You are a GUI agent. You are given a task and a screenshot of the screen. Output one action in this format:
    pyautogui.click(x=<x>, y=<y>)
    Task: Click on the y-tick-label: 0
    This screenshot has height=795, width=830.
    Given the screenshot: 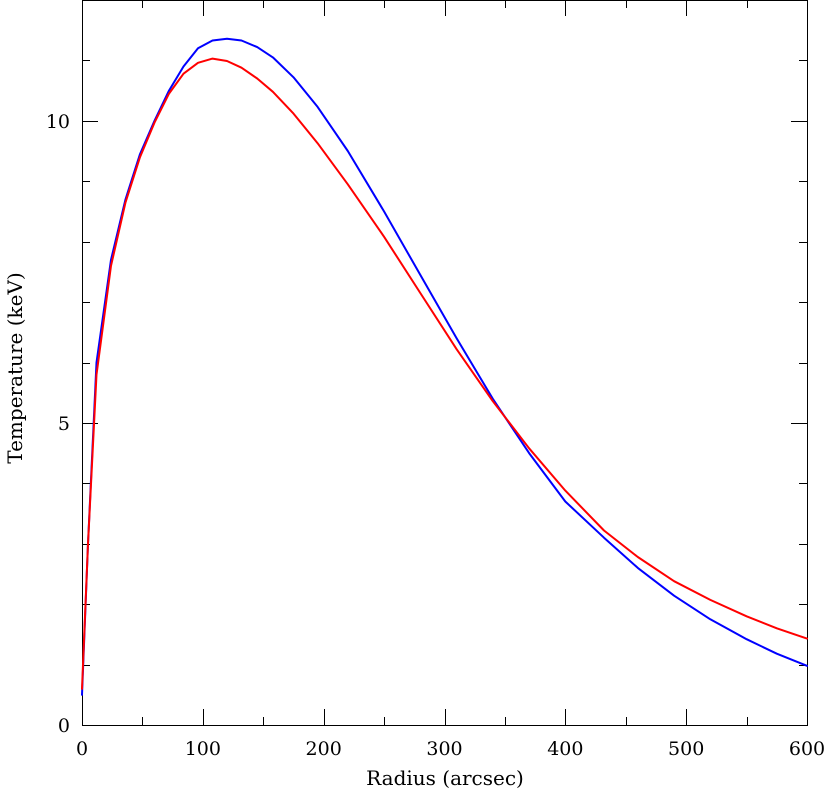 What is the action you would take?
    pyautogui.click(x=64, y=726)
    